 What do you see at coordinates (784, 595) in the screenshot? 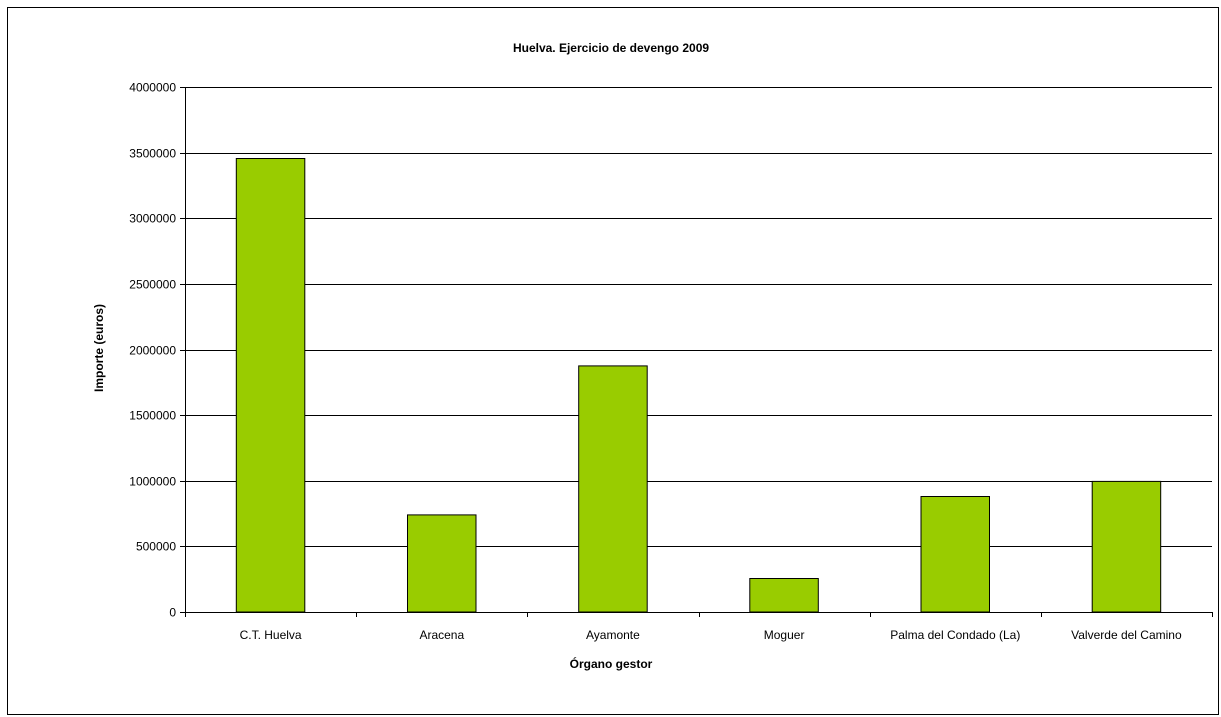
I see `bar-moguer` at bounding box center [784, 595].